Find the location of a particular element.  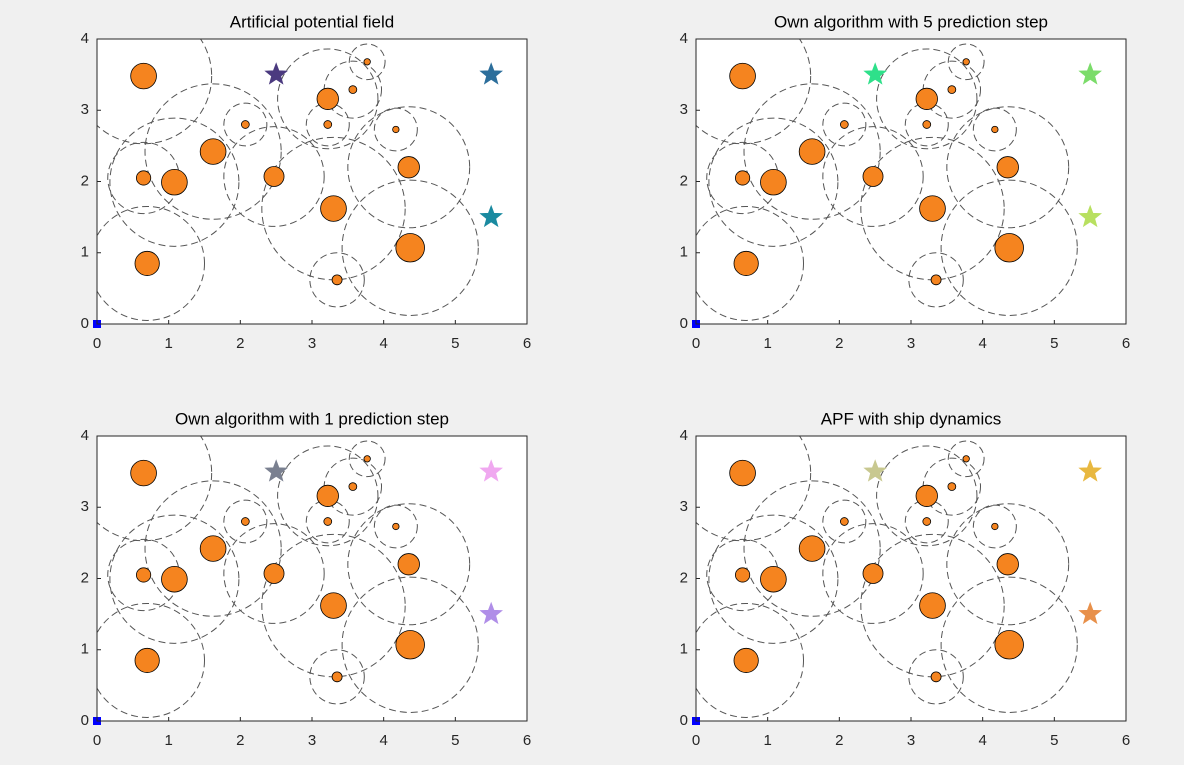

chart-title: Artificial potential field is located at coordinates (312, 21).